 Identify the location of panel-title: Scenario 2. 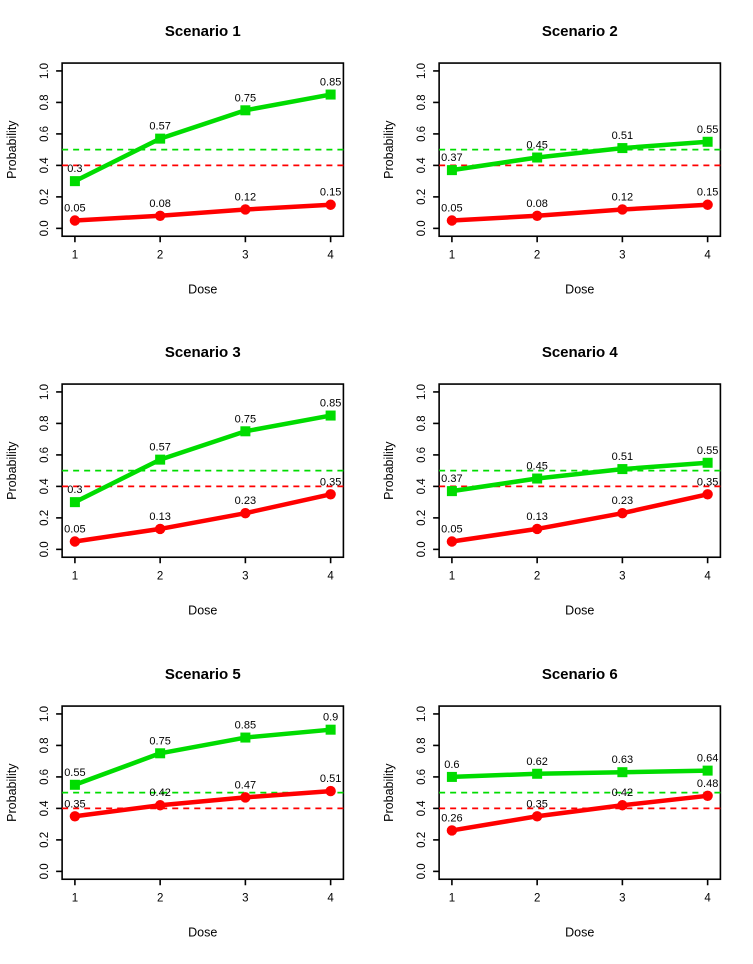
(579, 31).